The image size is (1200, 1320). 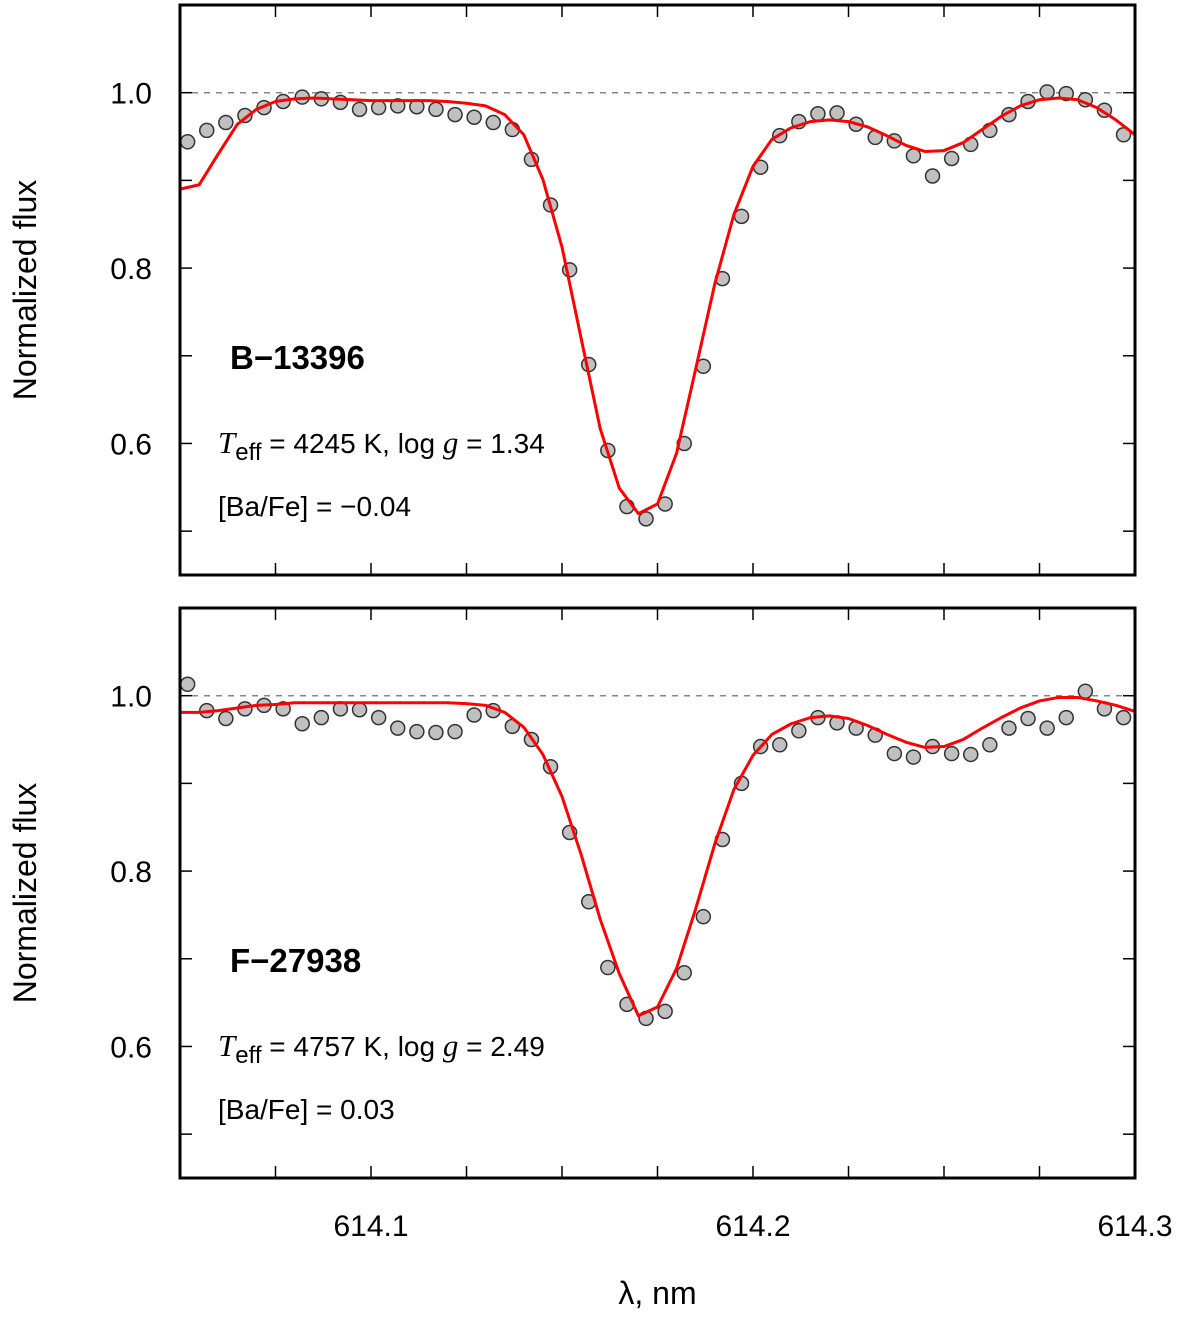 I want to click on x-tick-label: 614.2, so click(x=752, y=1226).